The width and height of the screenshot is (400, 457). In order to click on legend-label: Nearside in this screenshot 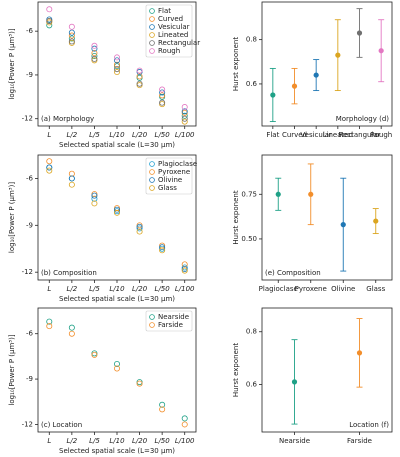, I will do `click(173, 317)`.